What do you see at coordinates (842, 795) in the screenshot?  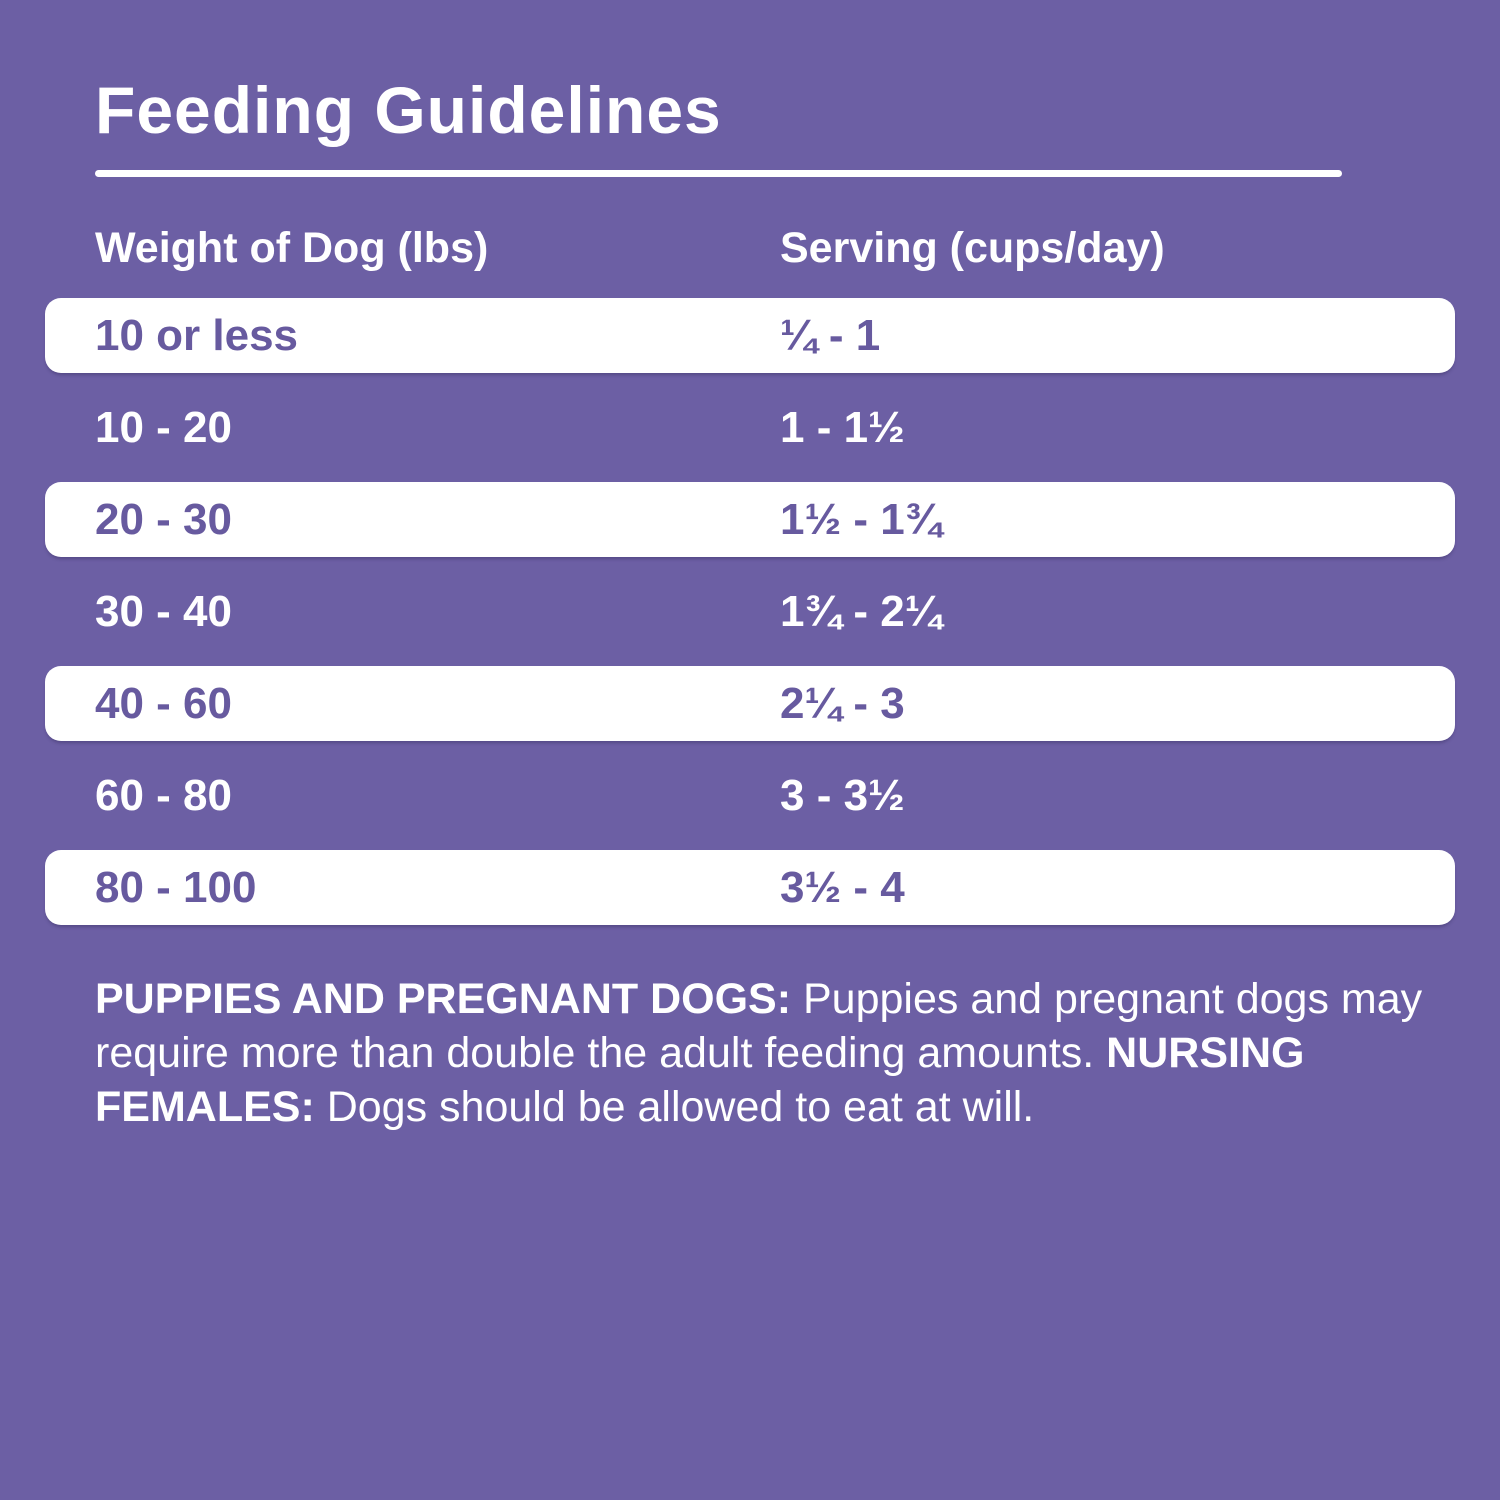 I see `serving-cell: 3 - 3½` at bounding box center [842, 795].